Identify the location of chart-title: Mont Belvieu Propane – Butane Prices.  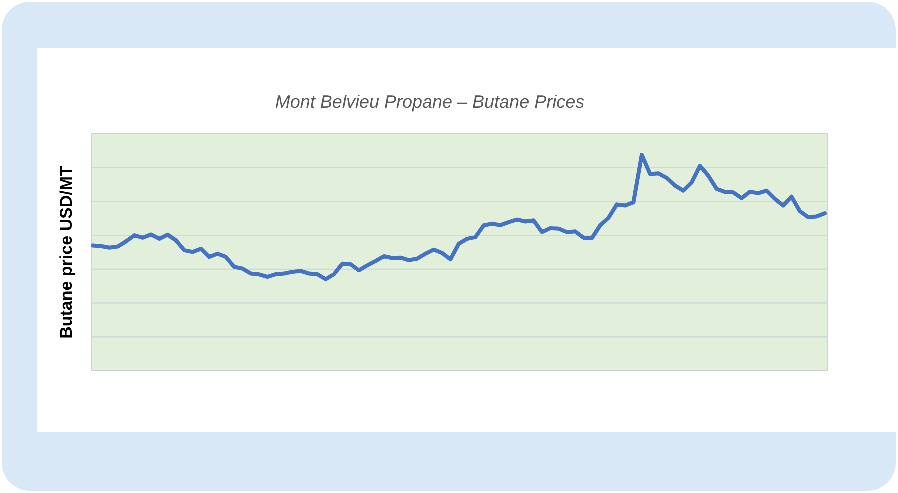
(430, 102).